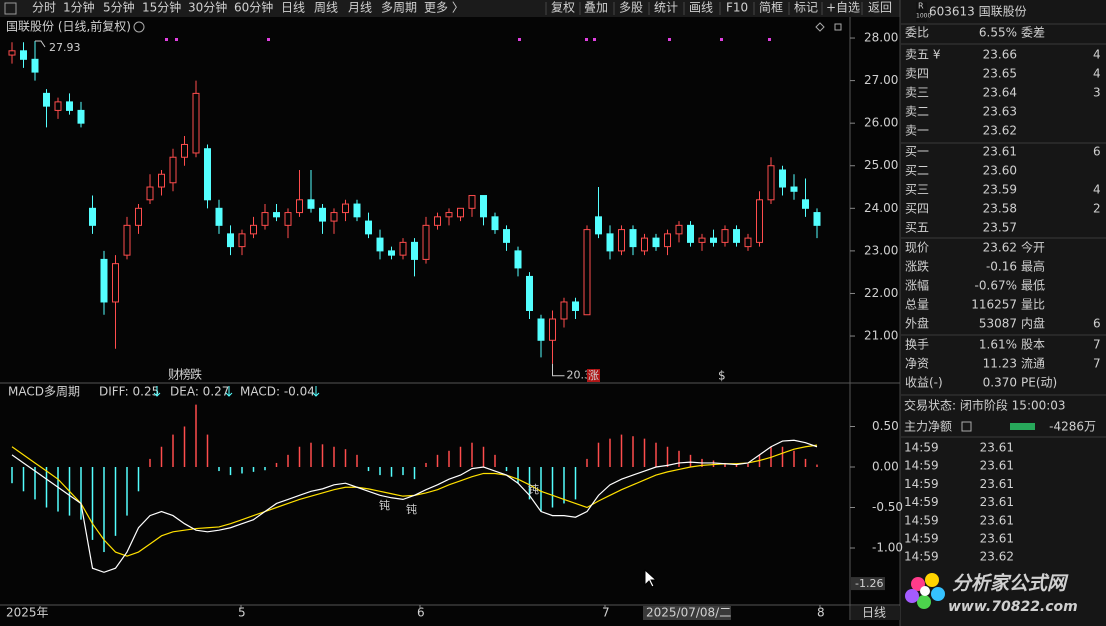  Describe the element at coordinates (119, 7) in the screenshot. I see `period-tab: 5分钟` at that location.